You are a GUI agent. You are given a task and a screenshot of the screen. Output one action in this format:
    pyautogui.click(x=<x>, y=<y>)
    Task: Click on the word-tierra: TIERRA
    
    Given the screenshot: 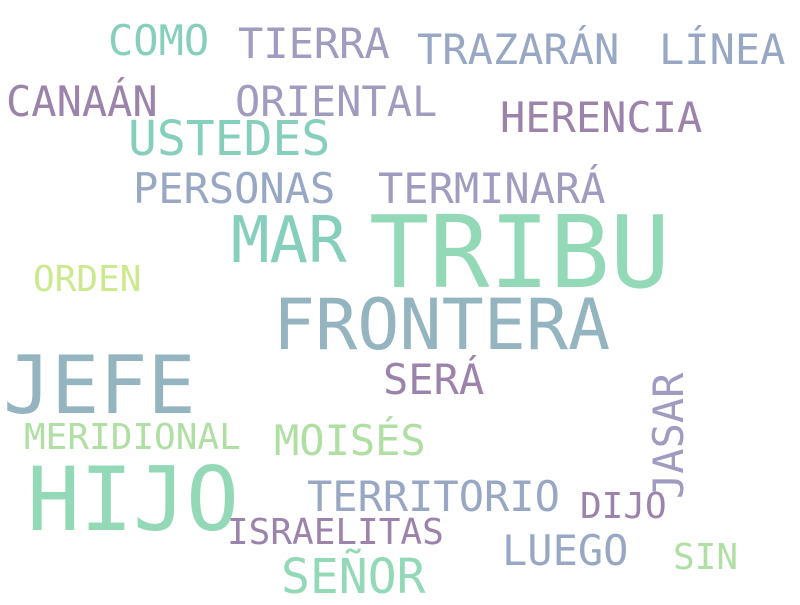 What is the action you would take?
    pyautogui.click(x=314, y=43)
    